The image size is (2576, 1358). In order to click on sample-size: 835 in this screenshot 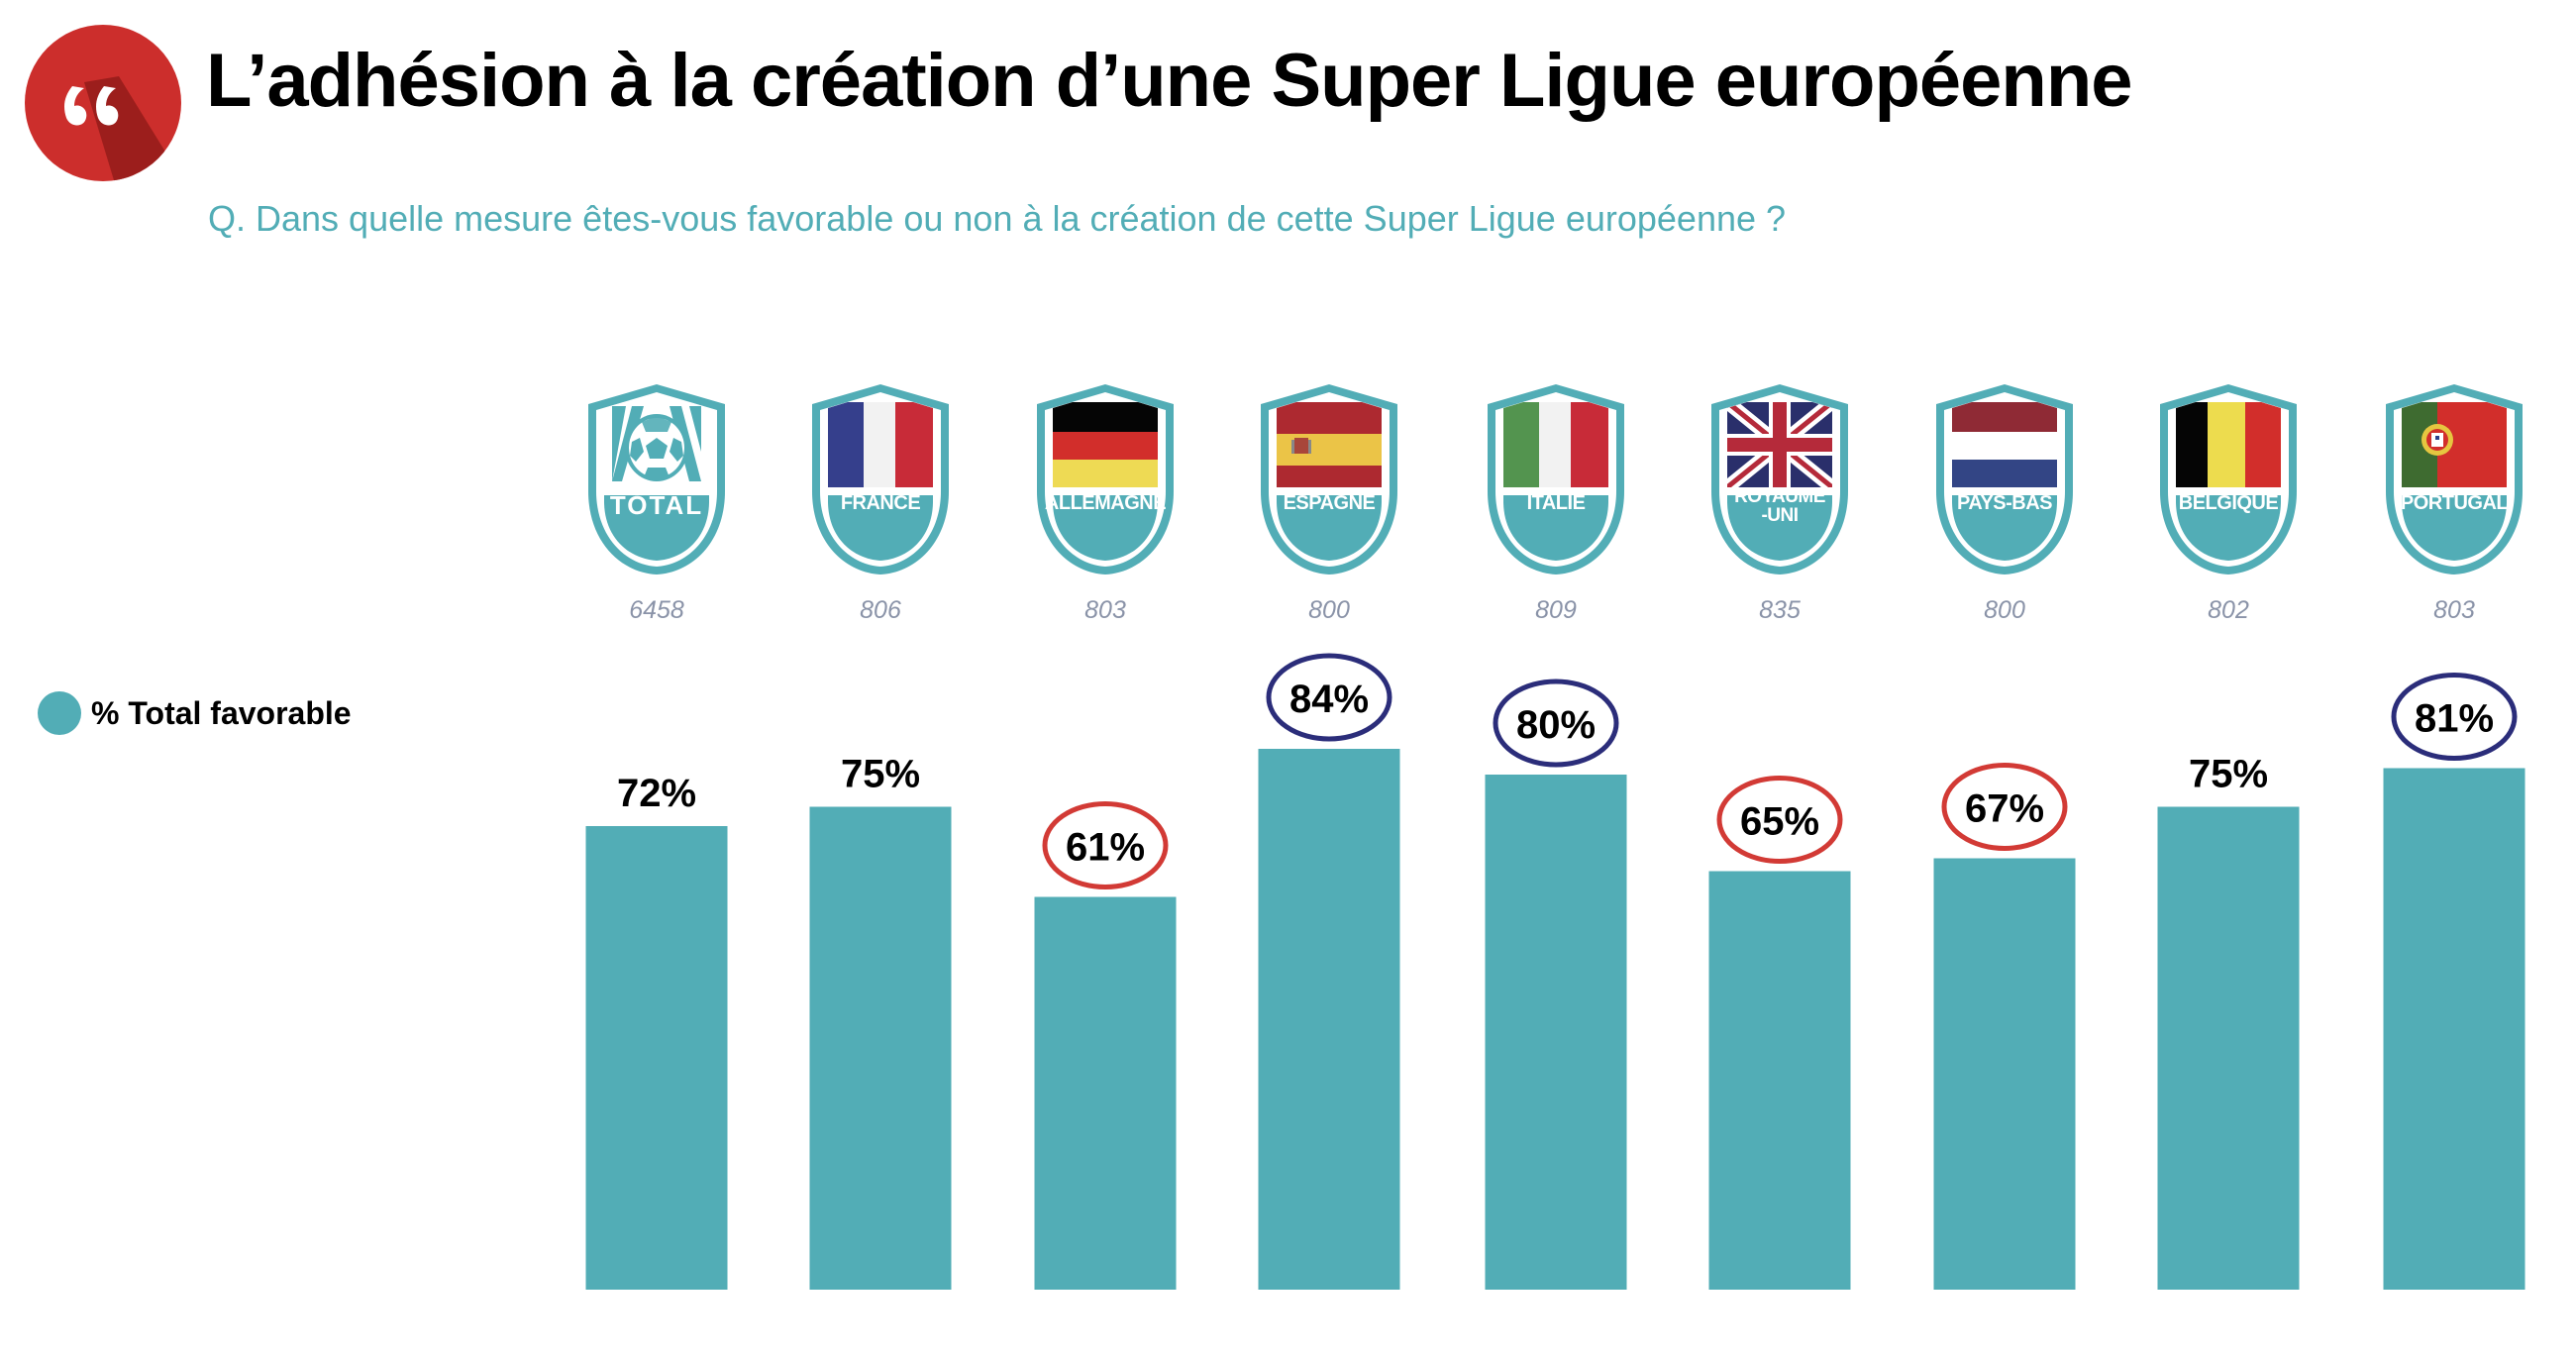, I will do `click(1780, 610)`.